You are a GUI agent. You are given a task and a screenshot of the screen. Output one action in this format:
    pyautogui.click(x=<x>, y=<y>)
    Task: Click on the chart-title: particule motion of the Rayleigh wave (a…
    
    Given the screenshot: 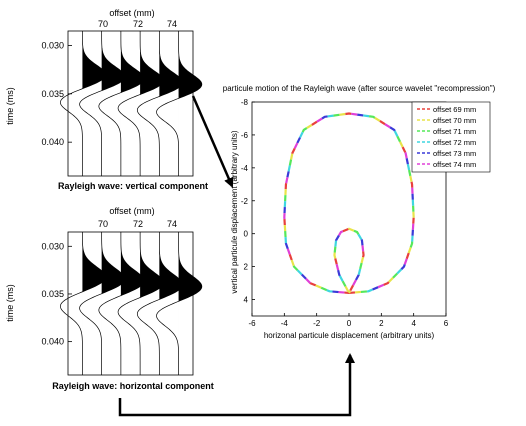 What is the action you would take?
    pyautogui.click(x=359, y=88)
    